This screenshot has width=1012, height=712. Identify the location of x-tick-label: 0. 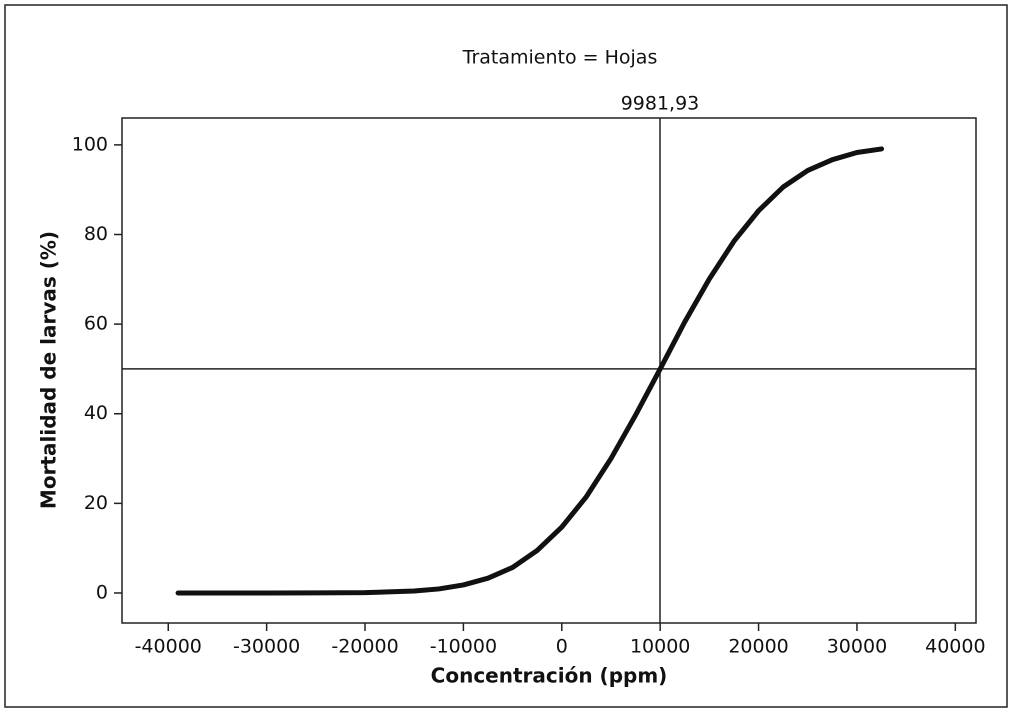
(562, 647).